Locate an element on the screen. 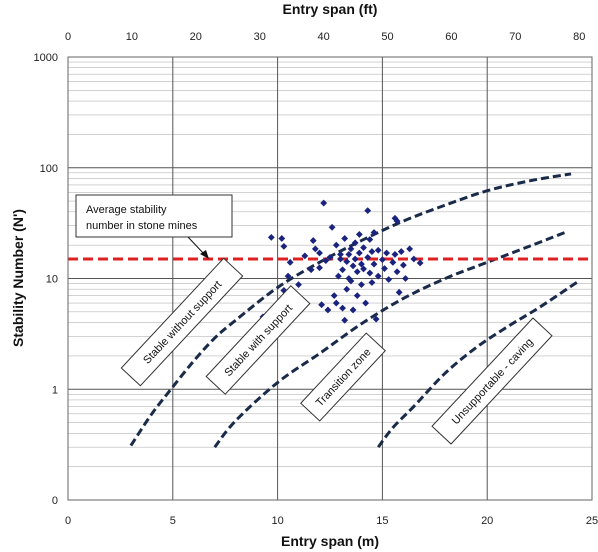 This screenshot has height=552, width=598. x-tick-label: 0 is located at coordinates (68, 521).